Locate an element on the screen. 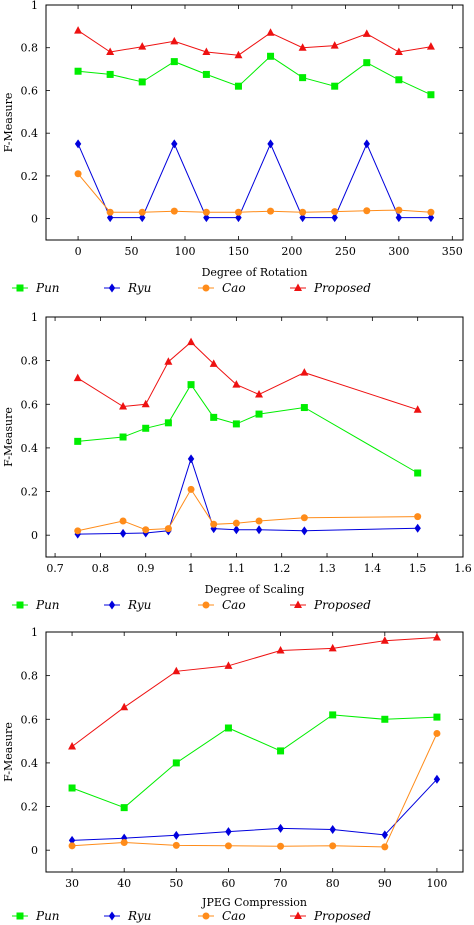  x-tick-label: 1.3 is located at coordinates (327, 568).